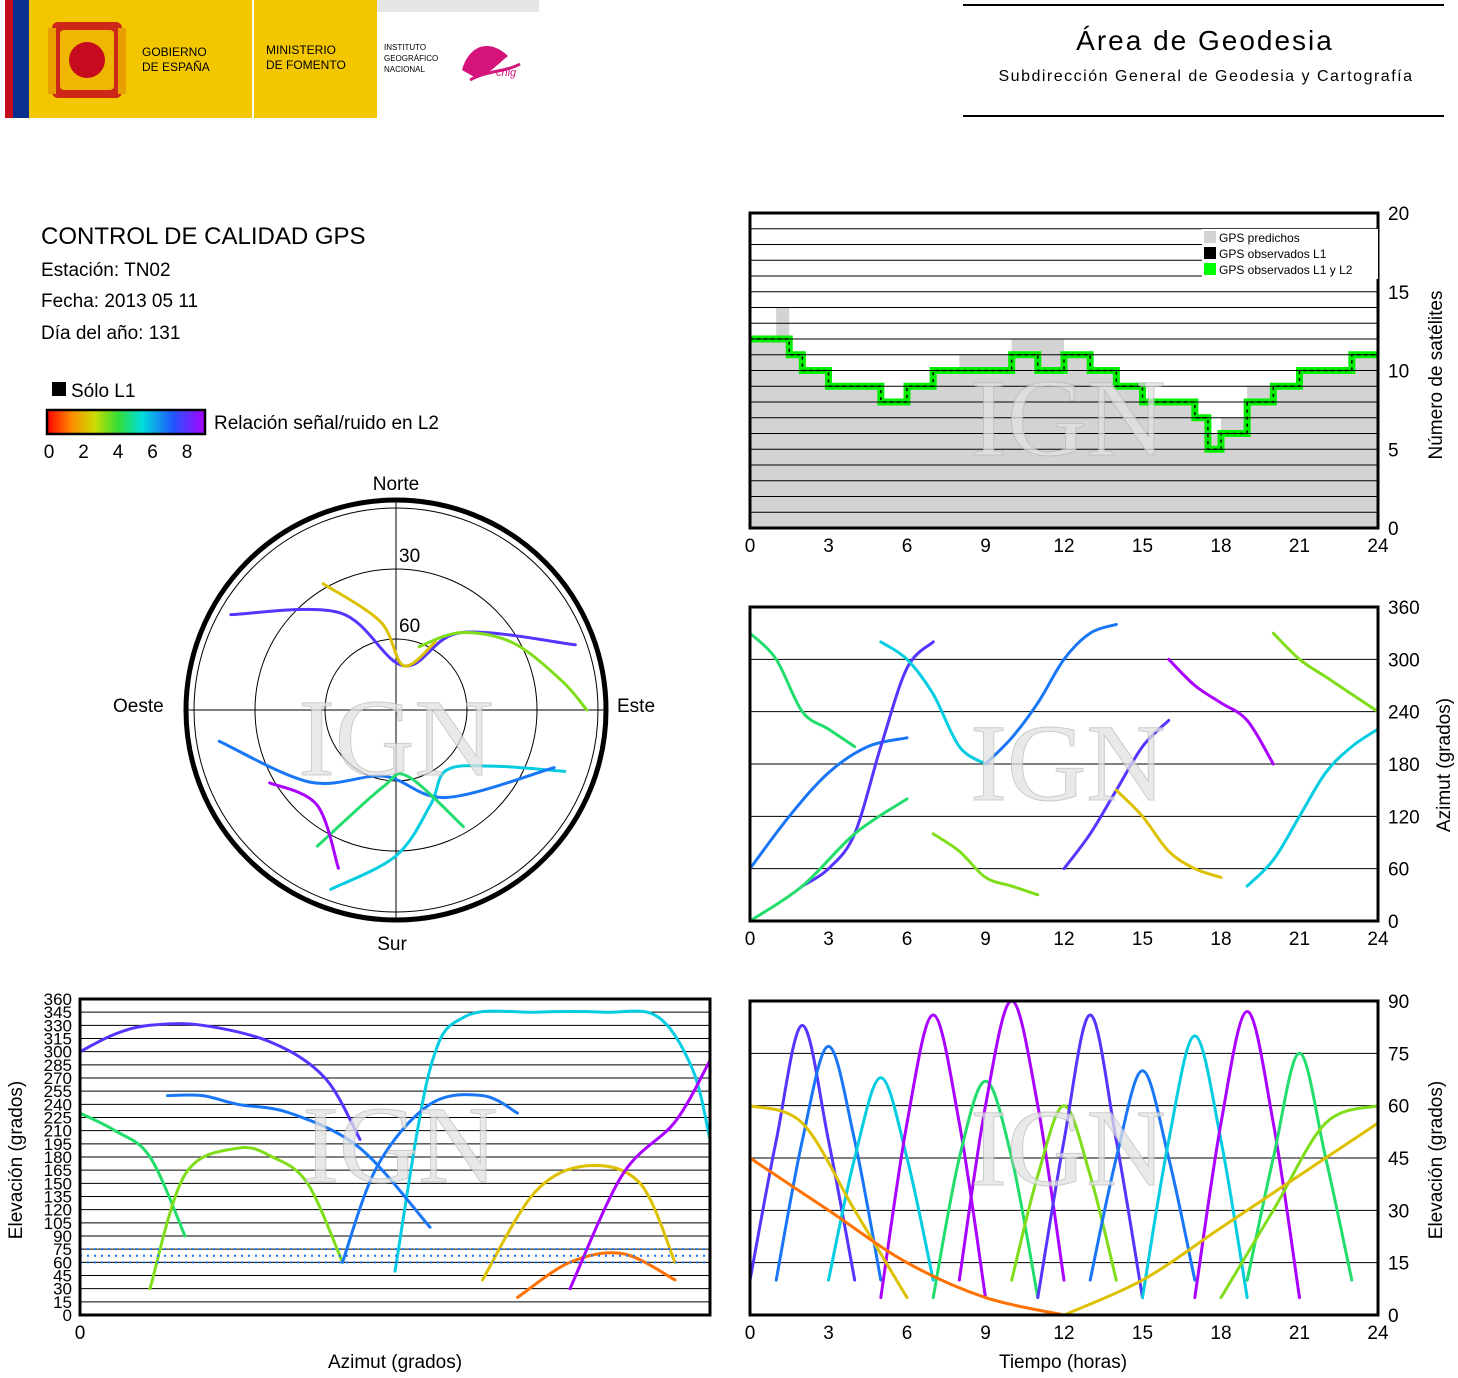  Describe the element at coordinates (985, 939) in the screenshot. I see `az-time-x-tick: 9` at that location.